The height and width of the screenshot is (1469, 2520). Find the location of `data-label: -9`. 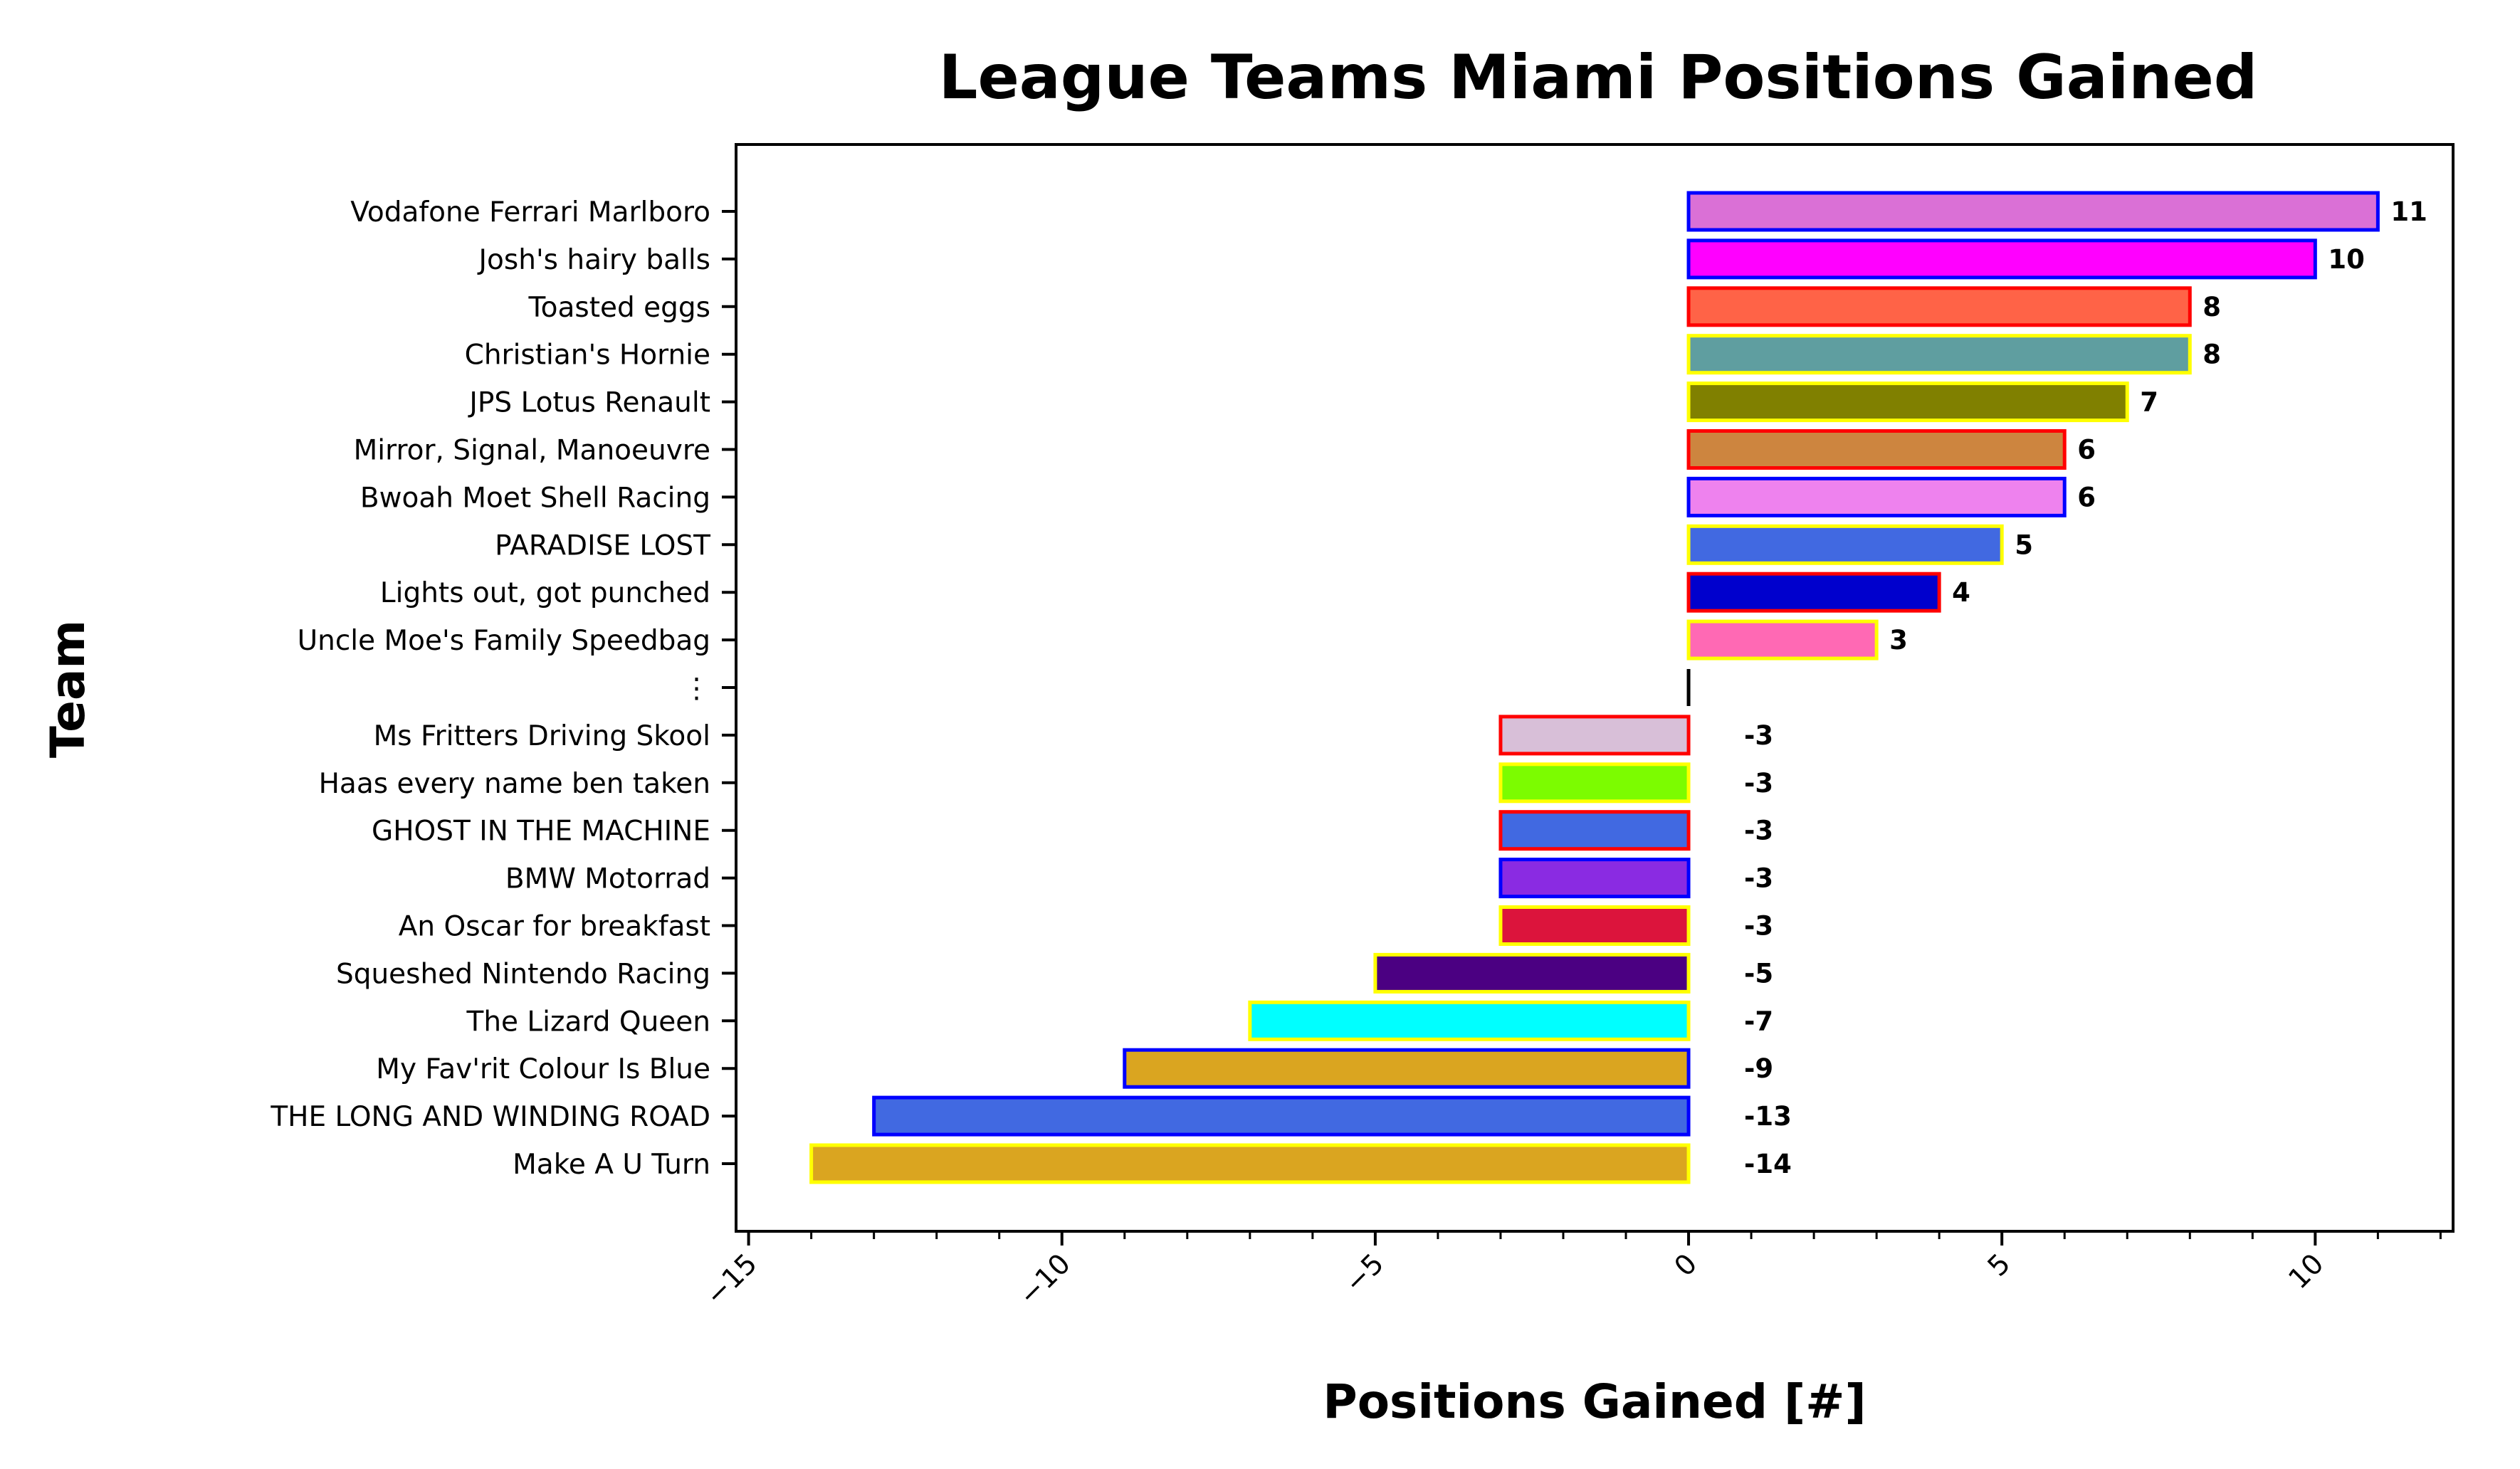

data-label: -9 is located at coordinates (1758, 1068).